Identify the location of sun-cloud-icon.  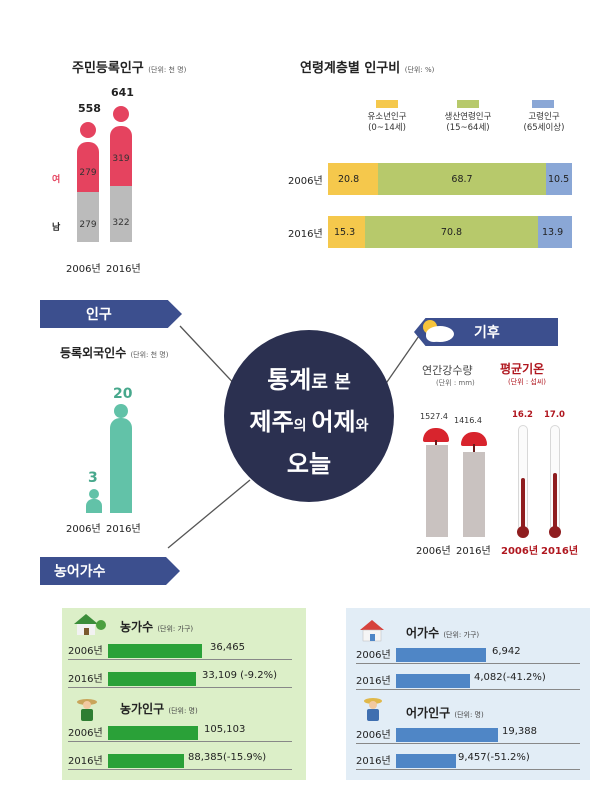
(438, 331).